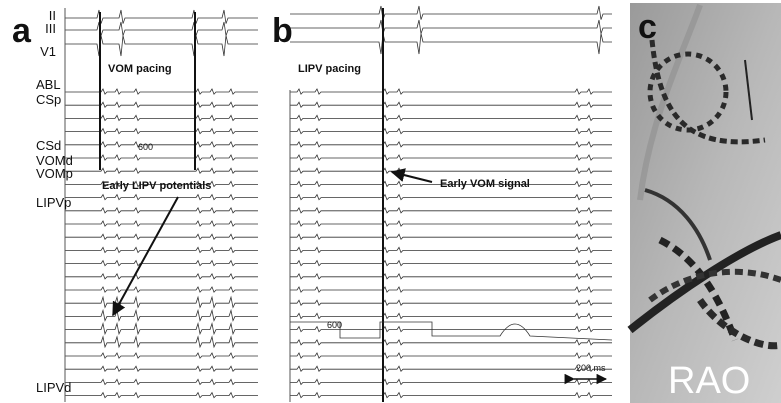  Describe the element at coordinates (329, 69) in the screenshot. I see `annotation: LIPV pacing` at that location.